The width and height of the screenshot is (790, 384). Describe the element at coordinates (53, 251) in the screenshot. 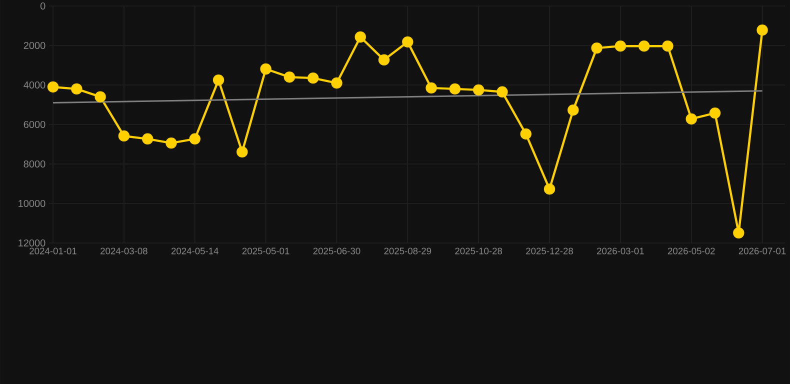

I see `x-tick-label: 2024-01-01` at that location.